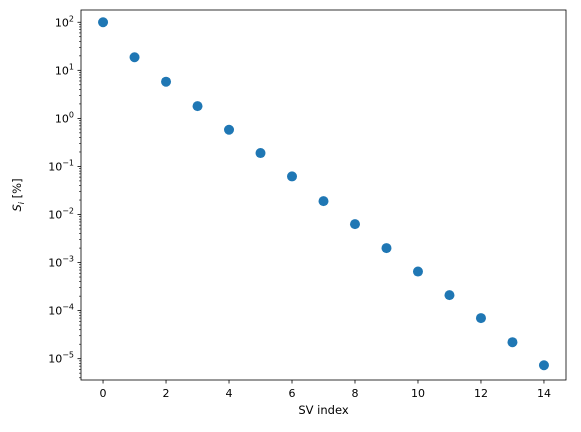 This screenshot has height=432, width=581. Describe the element at coordinates (68, 162) in the screenshot. I see `y-tick-exponent: −1` at that location.